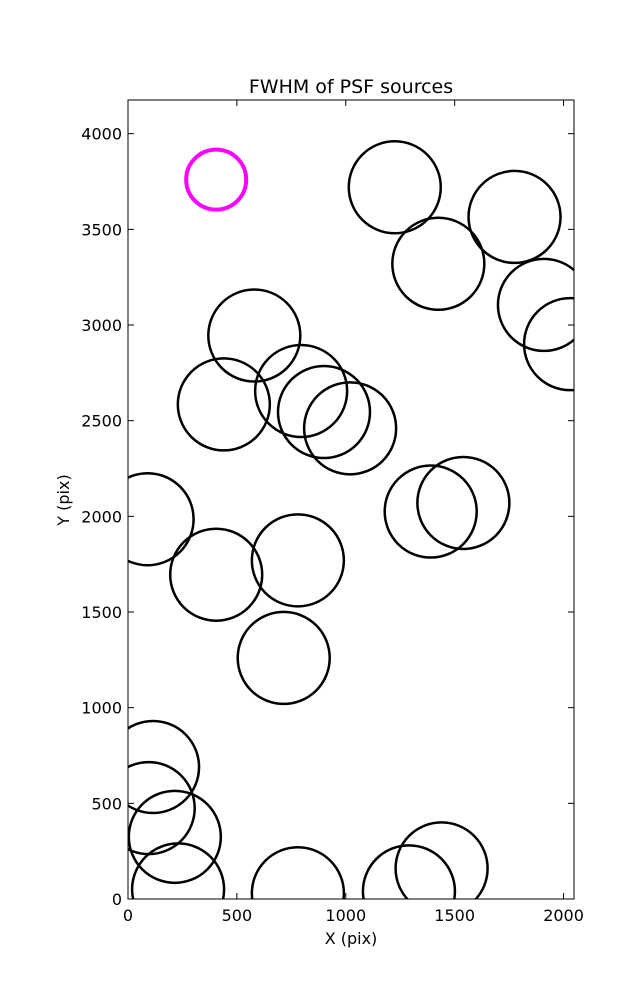 The width and height of the screenshot is (637, 1000). What do you see at coordinates (351, 938) in the screenshot?
I see `x-axis-label: X (pix)` at bounding box center [351, 938].